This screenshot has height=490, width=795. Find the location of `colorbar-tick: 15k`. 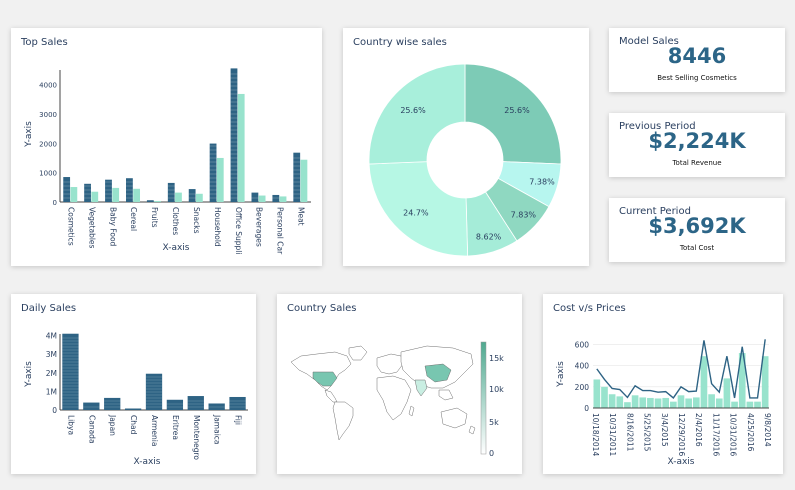

colorbar-tick: 15k is located at coordinates (496, 358).